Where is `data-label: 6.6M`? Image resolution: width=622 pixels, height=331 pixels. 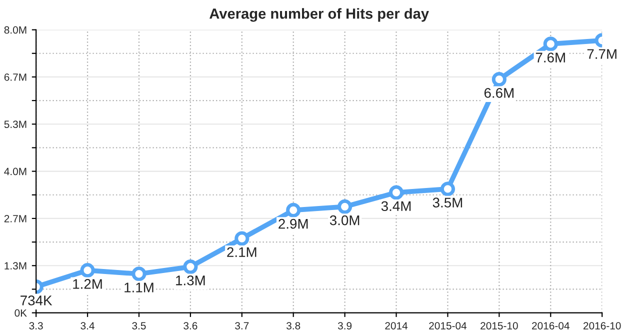
data-label: 6.6M is located at coordinates (499, 93).